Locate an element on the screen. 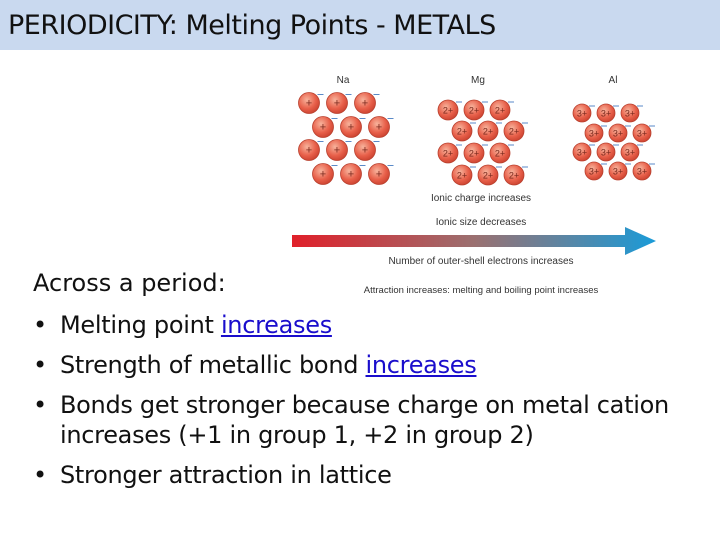  bullet-text: Strength of metallic bond is located at coordinates (213, 365).